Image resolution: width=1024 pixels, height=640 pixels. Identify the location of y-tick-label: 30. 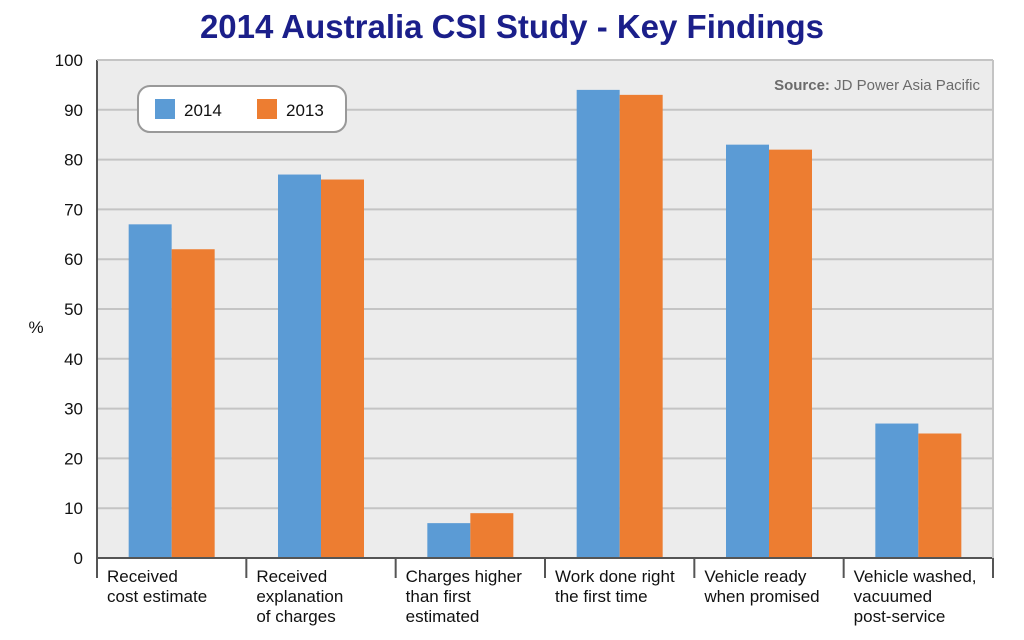
(73, 409).